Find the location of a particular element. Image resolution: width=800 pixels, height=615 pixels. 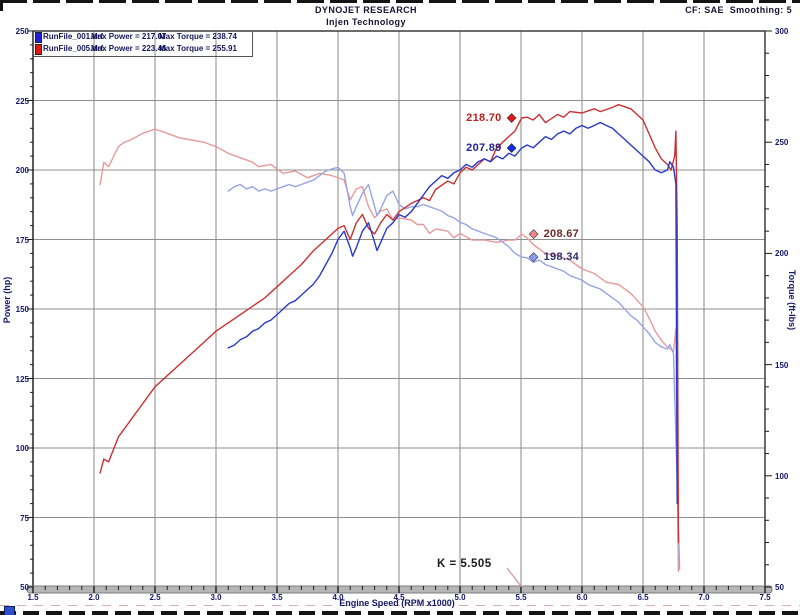

page-title: DYNOJET RESEARCH is located at coordinates (366, 10).